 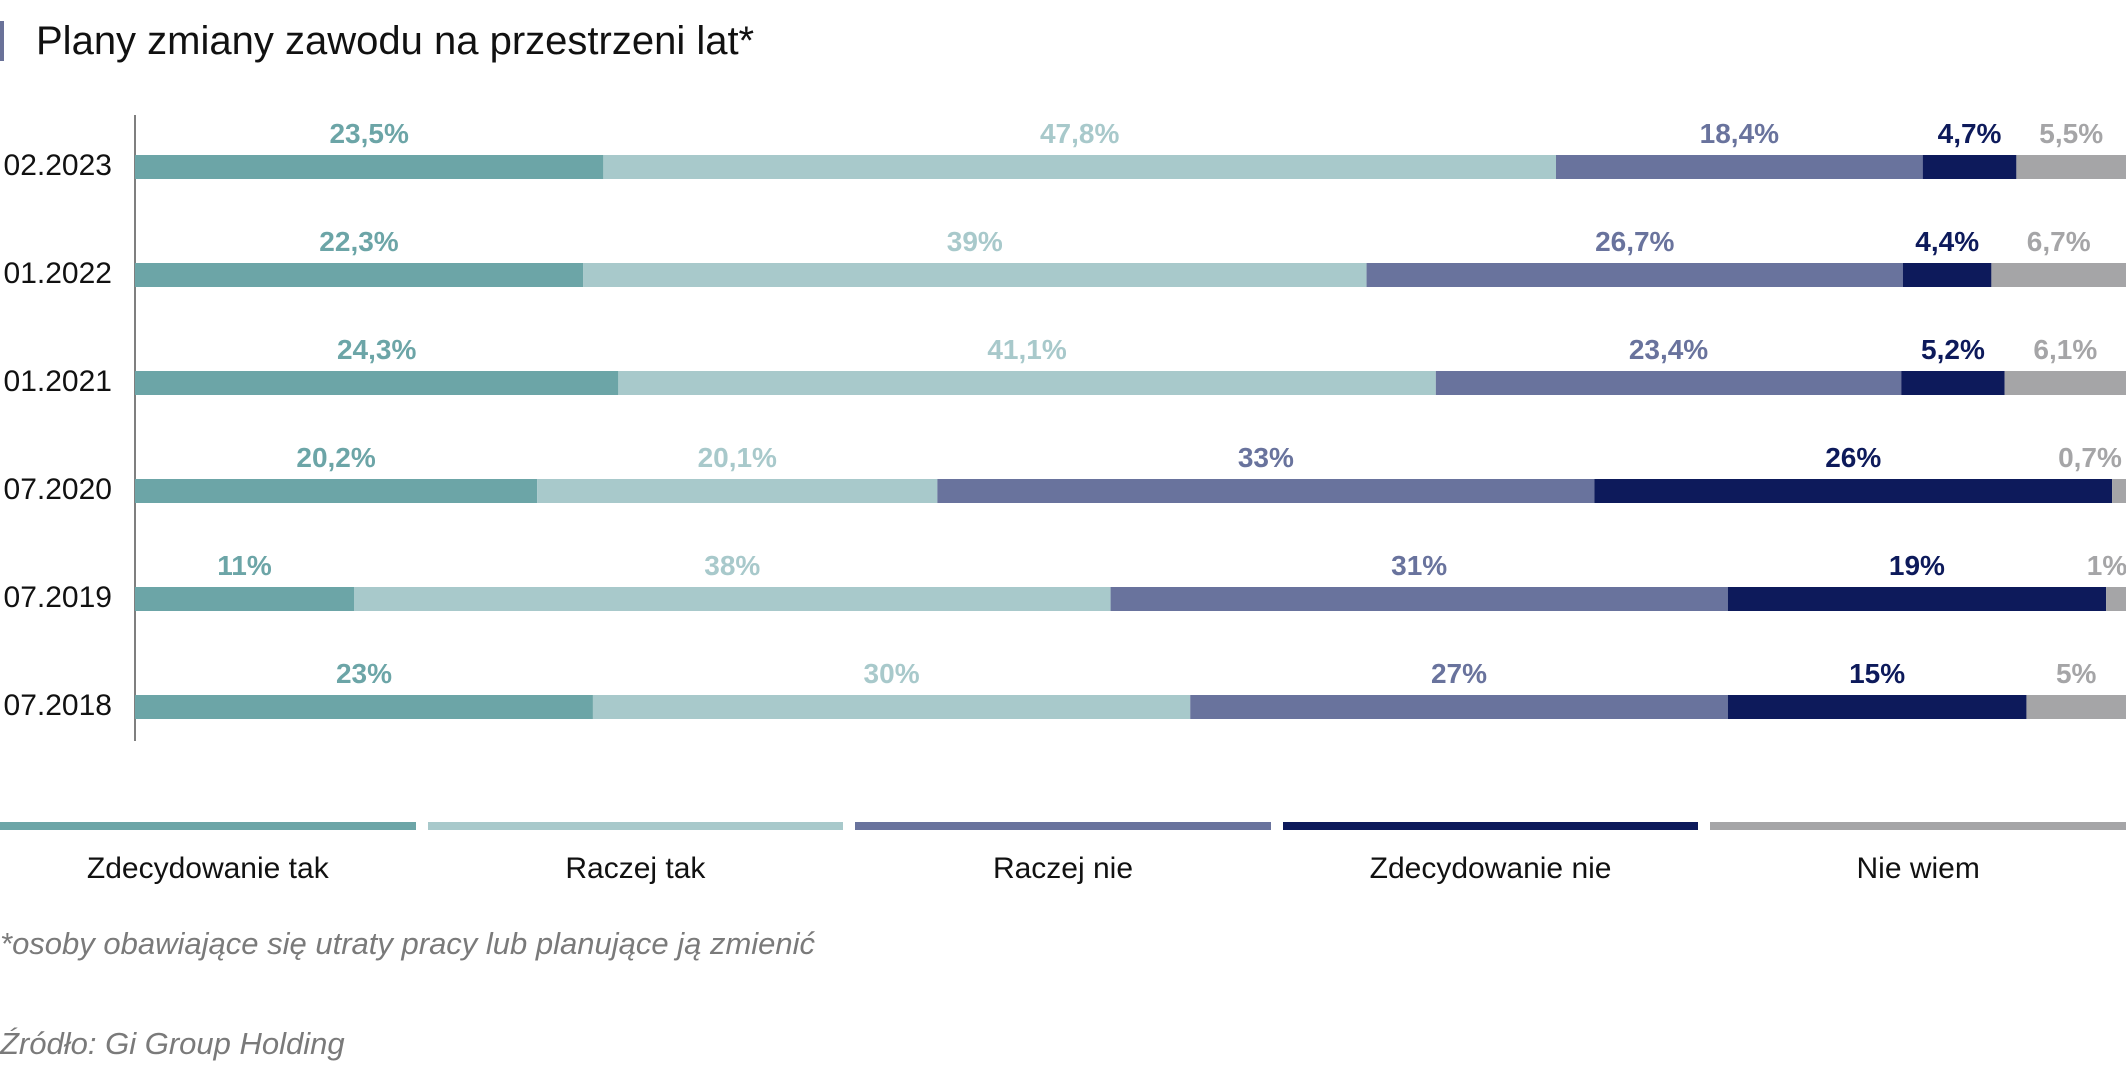 What do you see at coordinates (1739, 133) in the screenshot?
I see `data-label-raczej-nie-02-2023: 18,4%` at bounding box center [1739, 133].